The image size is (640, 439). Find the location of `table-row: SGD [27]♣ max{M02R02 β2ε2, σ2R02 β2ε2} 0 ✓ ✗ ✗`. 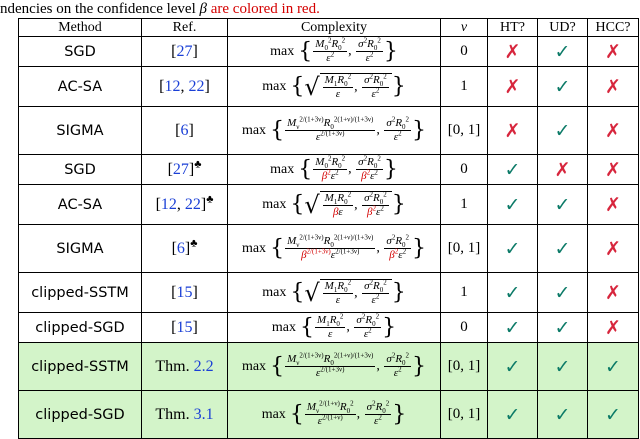

table-row: SGD [27]♣ max{M02R02 β2ε2, σ2R02 β2ε2} 0 ✓ ✗ ✗ is located at coordinates (328, 169).